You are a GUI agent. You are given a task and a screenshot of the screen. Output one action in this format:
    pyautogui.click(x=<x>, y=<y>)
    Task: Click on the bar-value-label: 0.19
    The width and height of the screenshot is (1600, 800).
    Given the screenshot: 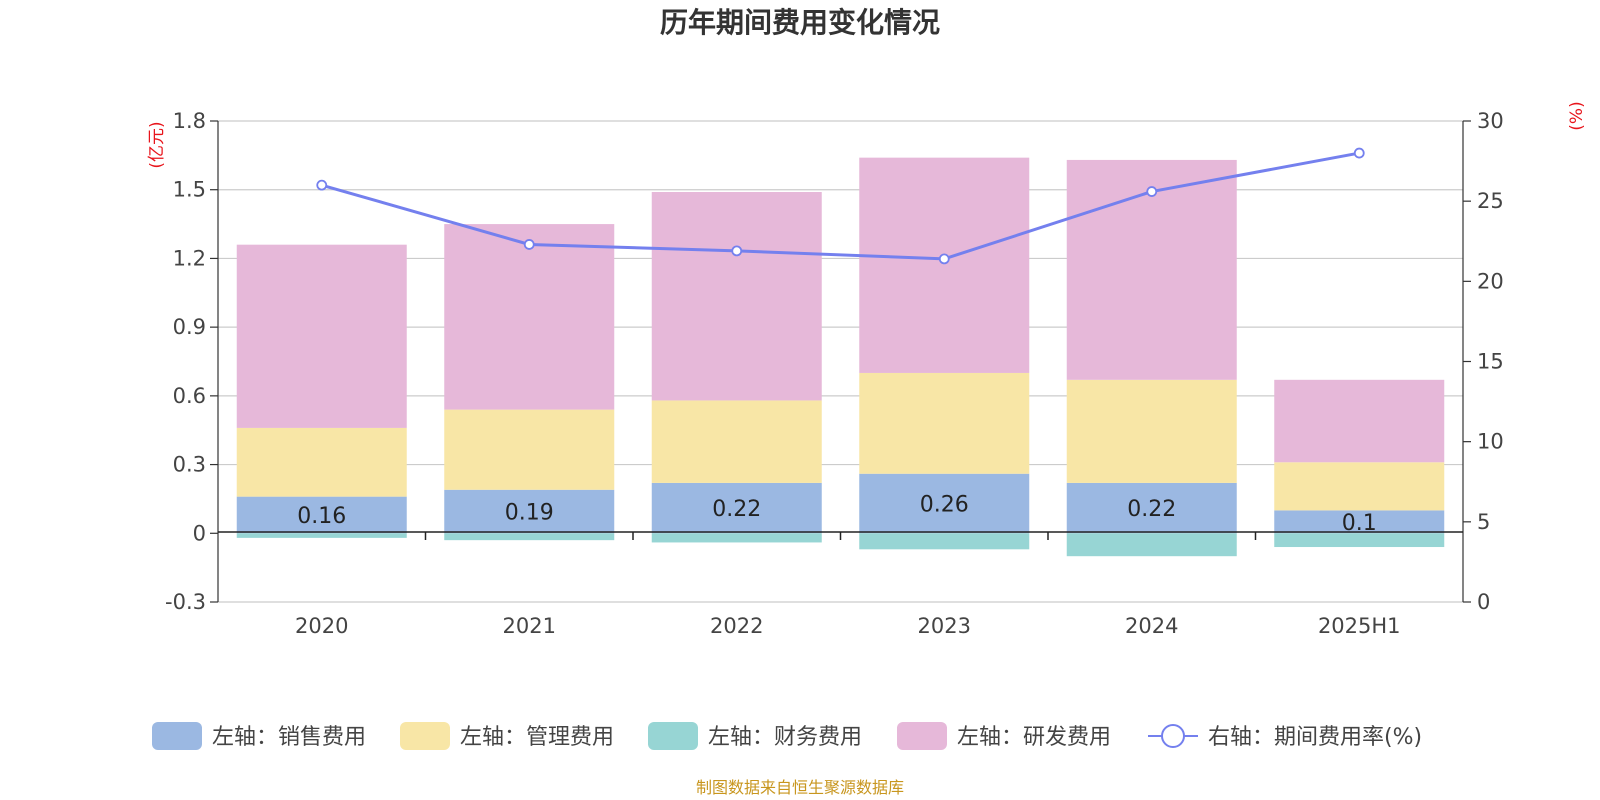 What is the action you would take?
    pyautogui.click(x=529, y=513)
    